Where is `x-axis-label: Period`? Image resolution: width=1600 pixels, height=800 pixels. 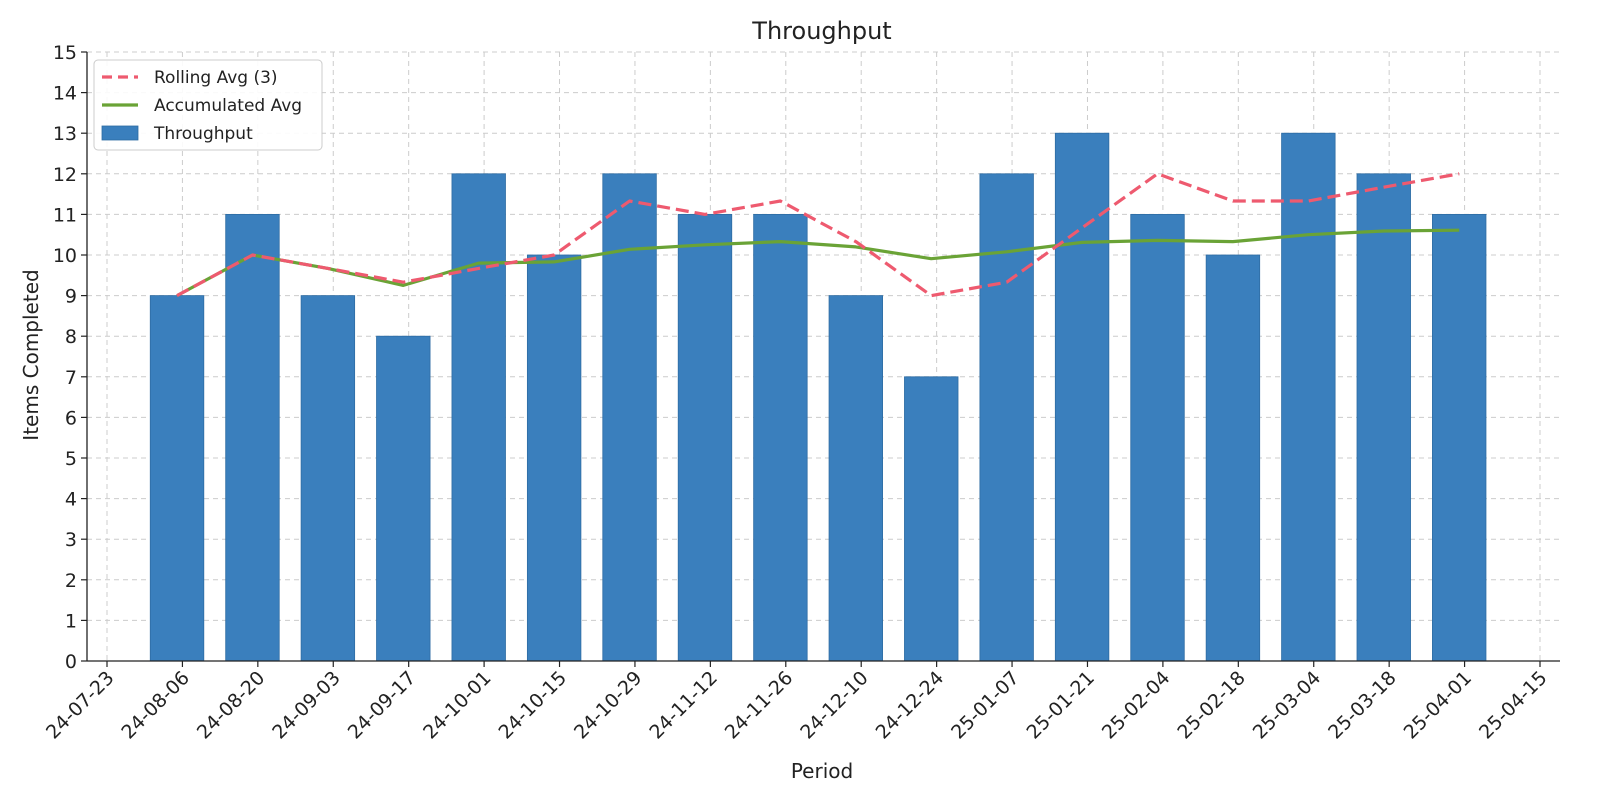 x-axis-label: Period is located at coordinates (822, 771).